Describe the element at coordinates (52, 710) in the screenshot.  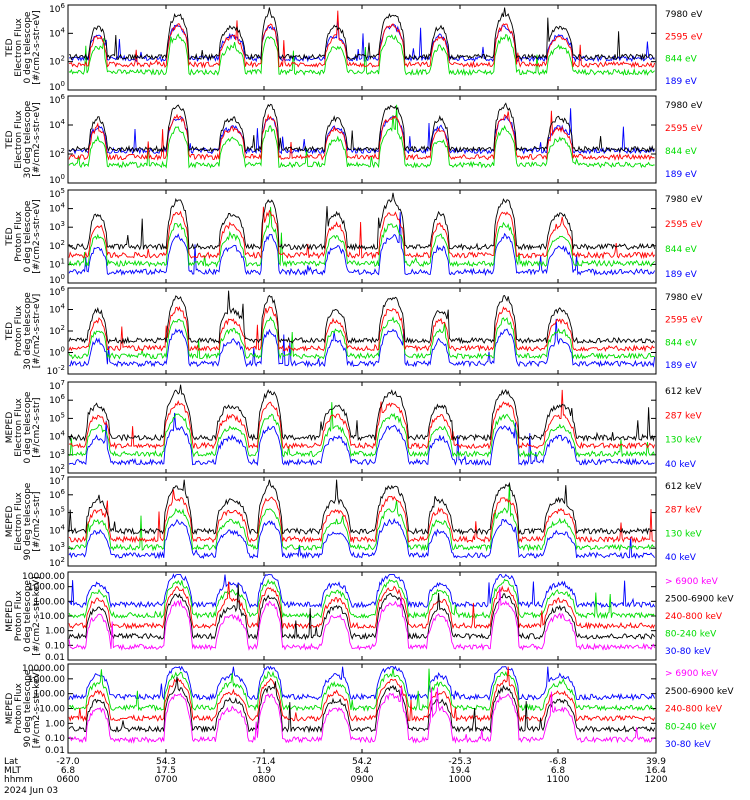
I see `y-tick-label: 10.00` at that location.